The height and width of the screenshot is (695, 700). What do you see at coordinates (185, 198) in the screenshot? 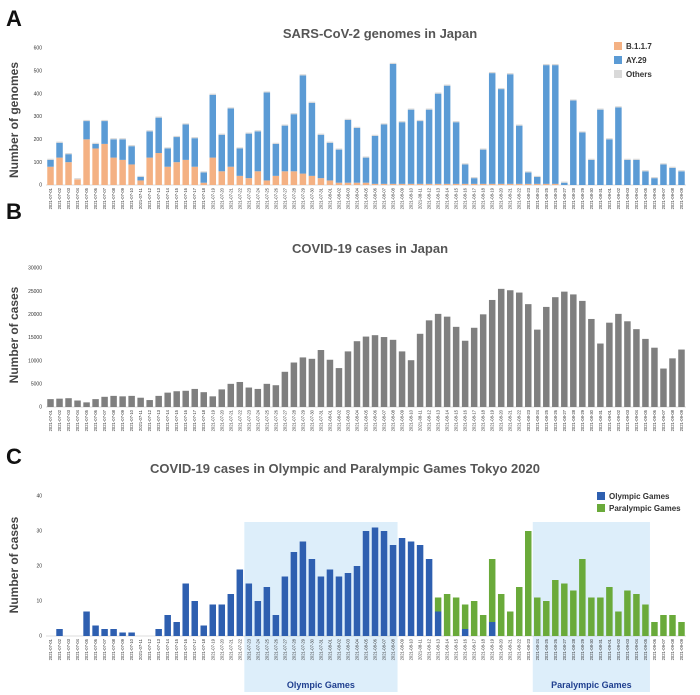
I see `panel-a-x-tick-label: 2021-07-16` at bounding box center [185, 198].